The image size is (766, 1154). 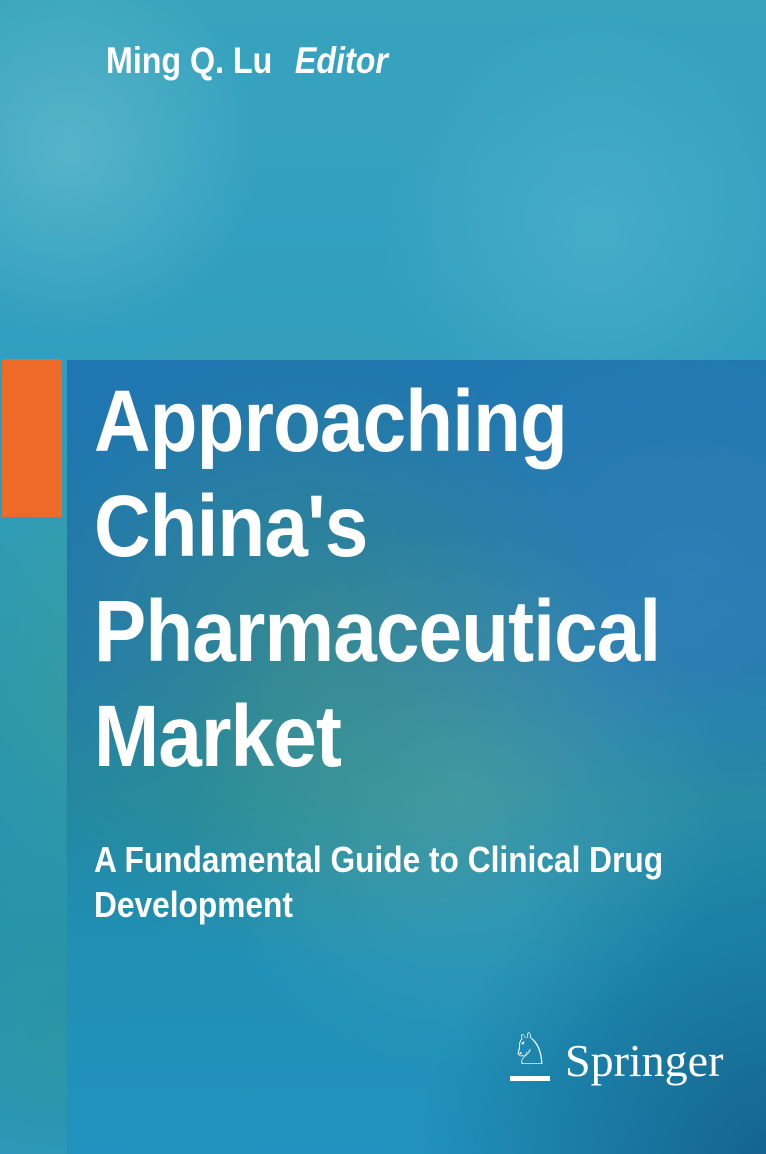 I want to click on publisher-logo: ♘ Springer, so click(x=616, y=1056).